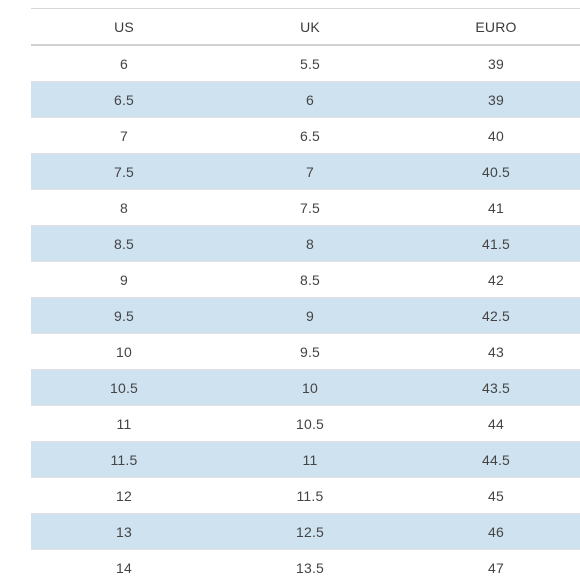 This screenshot has width=580, height=580. I want to click on cell-us: 9.5, so click(124, 315).